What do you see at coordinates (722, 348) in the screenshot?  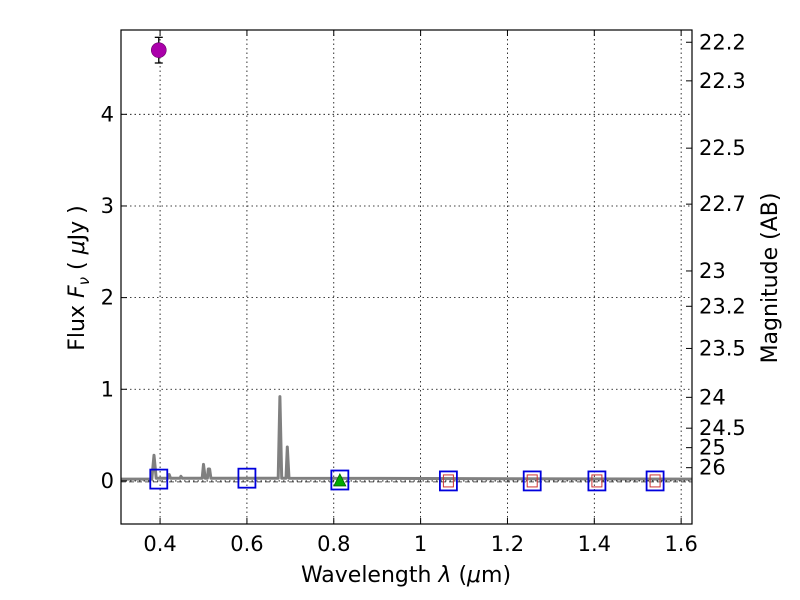 I see `y2-tick-label: 23.5` at bounding box center [722, 348].